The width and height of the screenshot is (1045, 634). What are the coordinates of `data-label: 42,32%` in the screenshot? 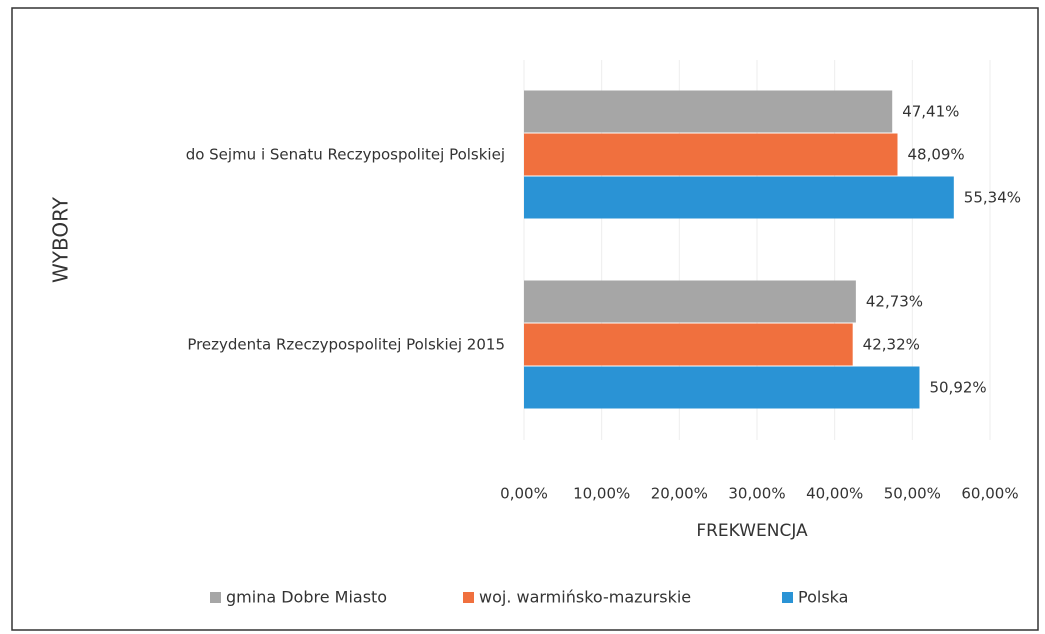 It's located at (891, 345).